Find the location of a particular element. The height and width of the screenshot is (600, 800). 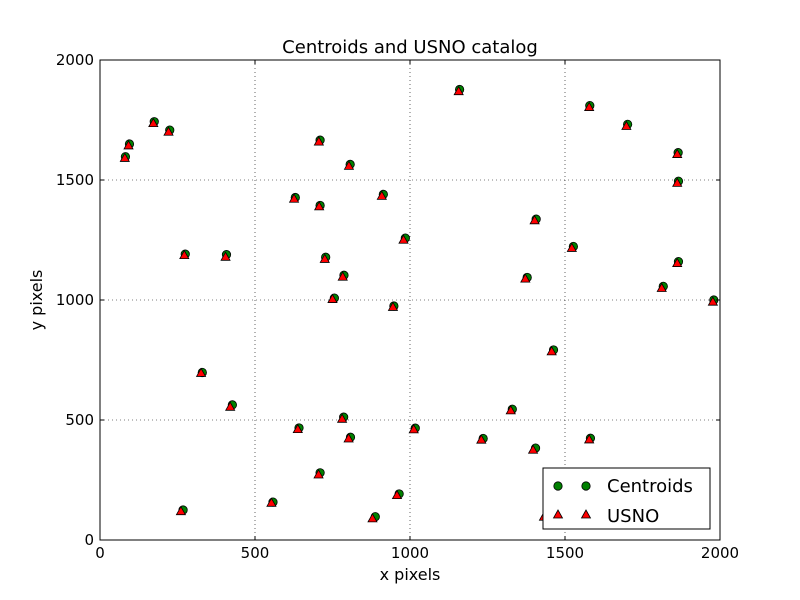

chart-title: Centroids and USNO catalog is located at coordinates (410, 47).